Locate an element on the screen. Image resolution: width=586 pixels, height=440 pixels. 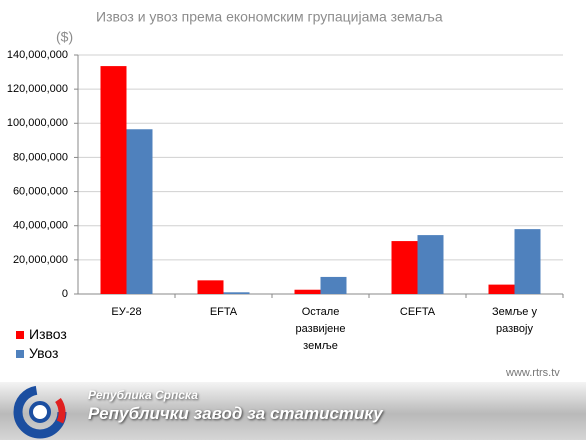
source: www.rtrs.tv is located at coordinates (533, 373).